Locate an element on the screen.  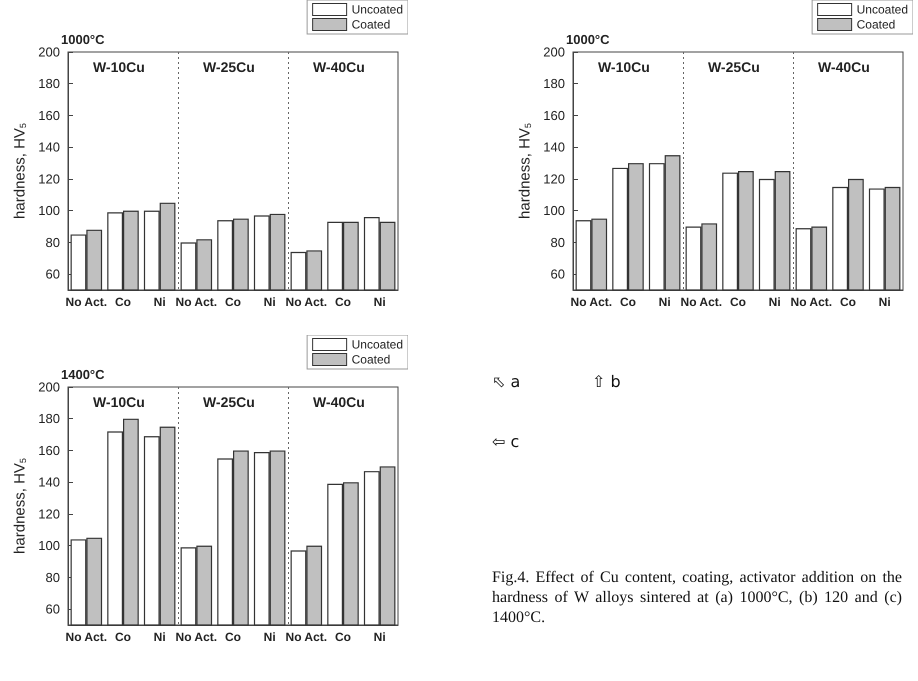
caption: Fig.4. Effect of Cu content, coating, activator addition on the hardness of W alloys sintered at (a) 1000°C, (b) 120 and (c) 1400°C. is located at coordinates (697, 598).